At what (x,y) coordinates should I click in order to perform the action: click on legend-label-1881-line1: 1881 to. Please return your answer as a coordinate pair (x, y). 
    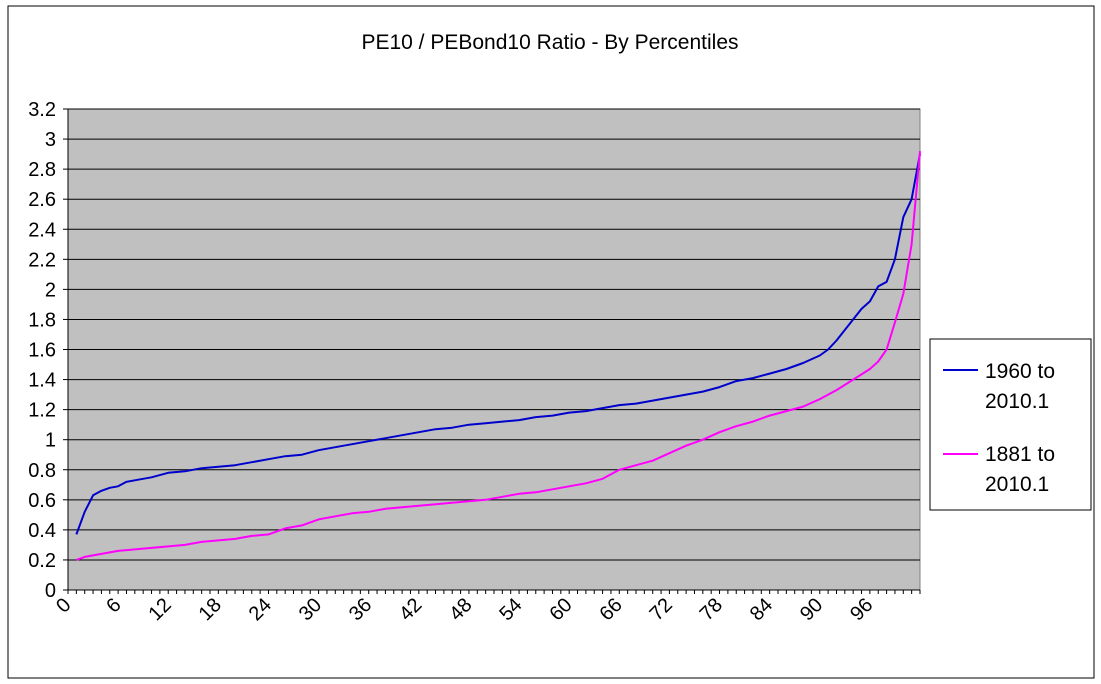
    Looking at the image, I should click on (1020, 454).